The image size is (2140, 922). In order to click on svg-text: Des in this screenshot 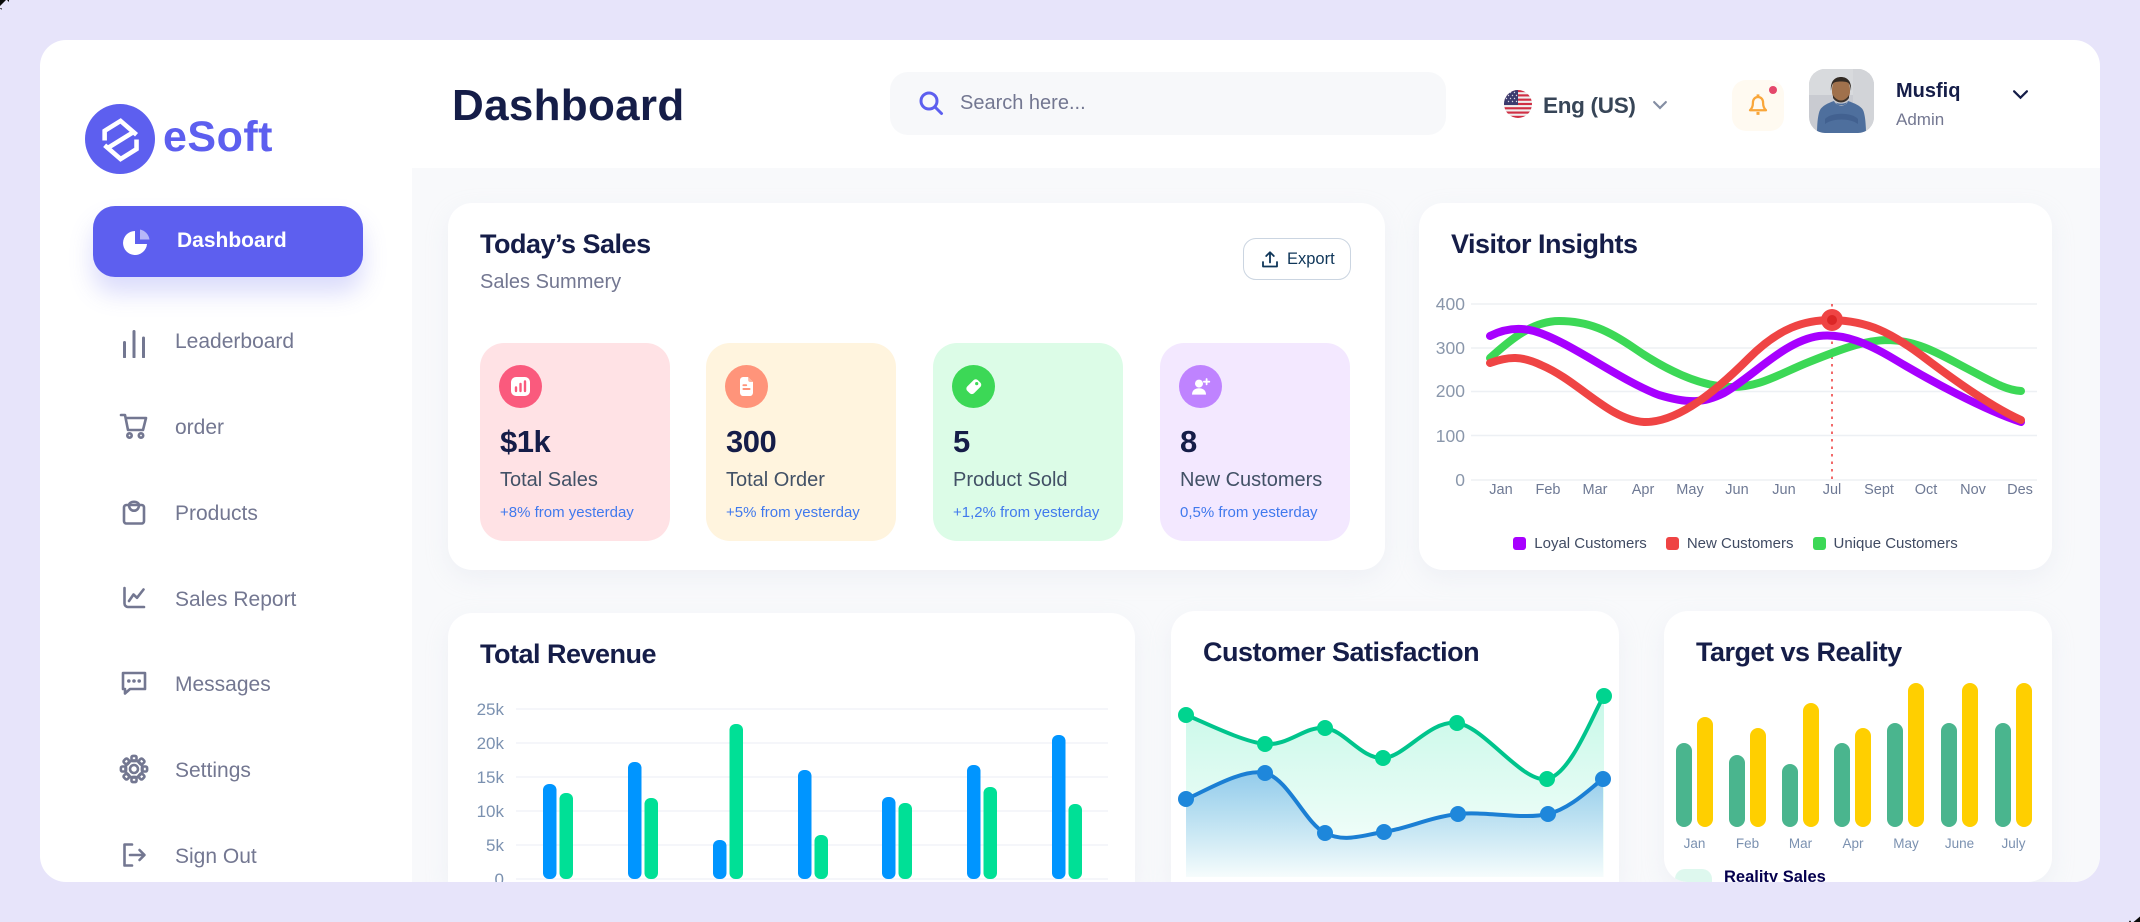, I will do `click(2020, 490)`.